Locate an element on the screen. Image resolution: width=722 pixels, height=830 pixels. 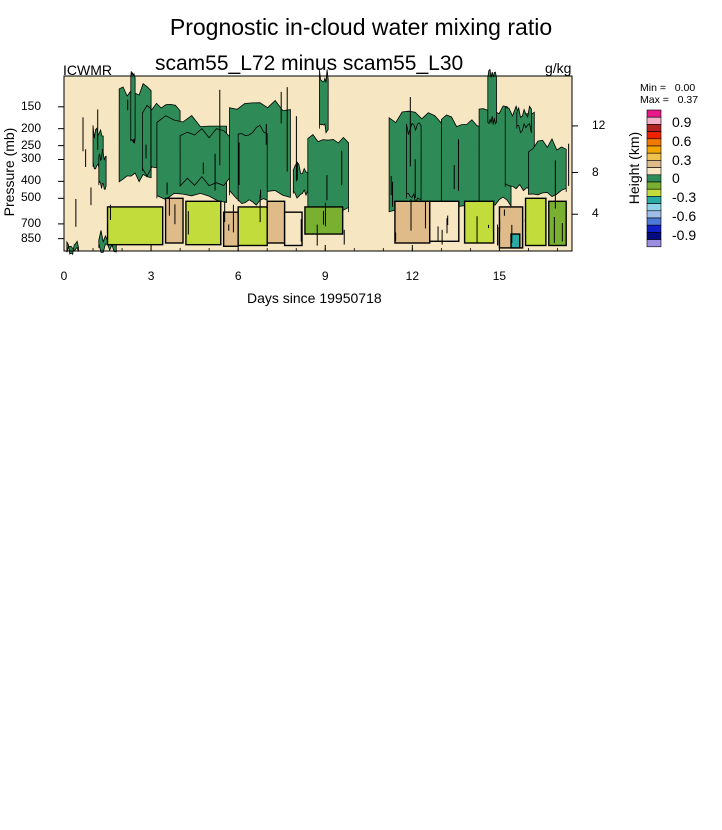
y-tick-label: 700 is located at coordinates (31, 222).